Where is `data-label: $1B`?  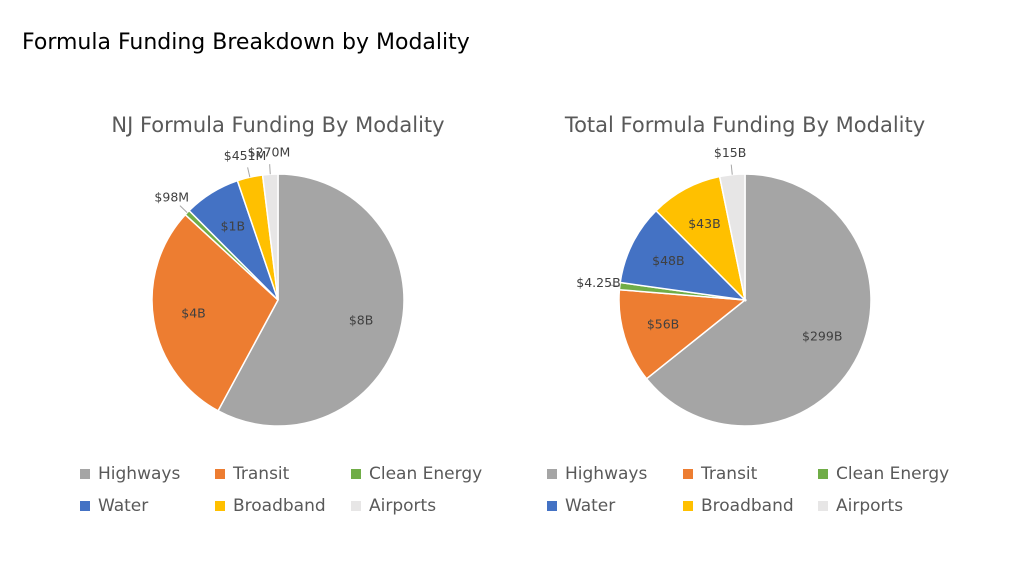 data-label: $1B is located at coordinates (233, 226).